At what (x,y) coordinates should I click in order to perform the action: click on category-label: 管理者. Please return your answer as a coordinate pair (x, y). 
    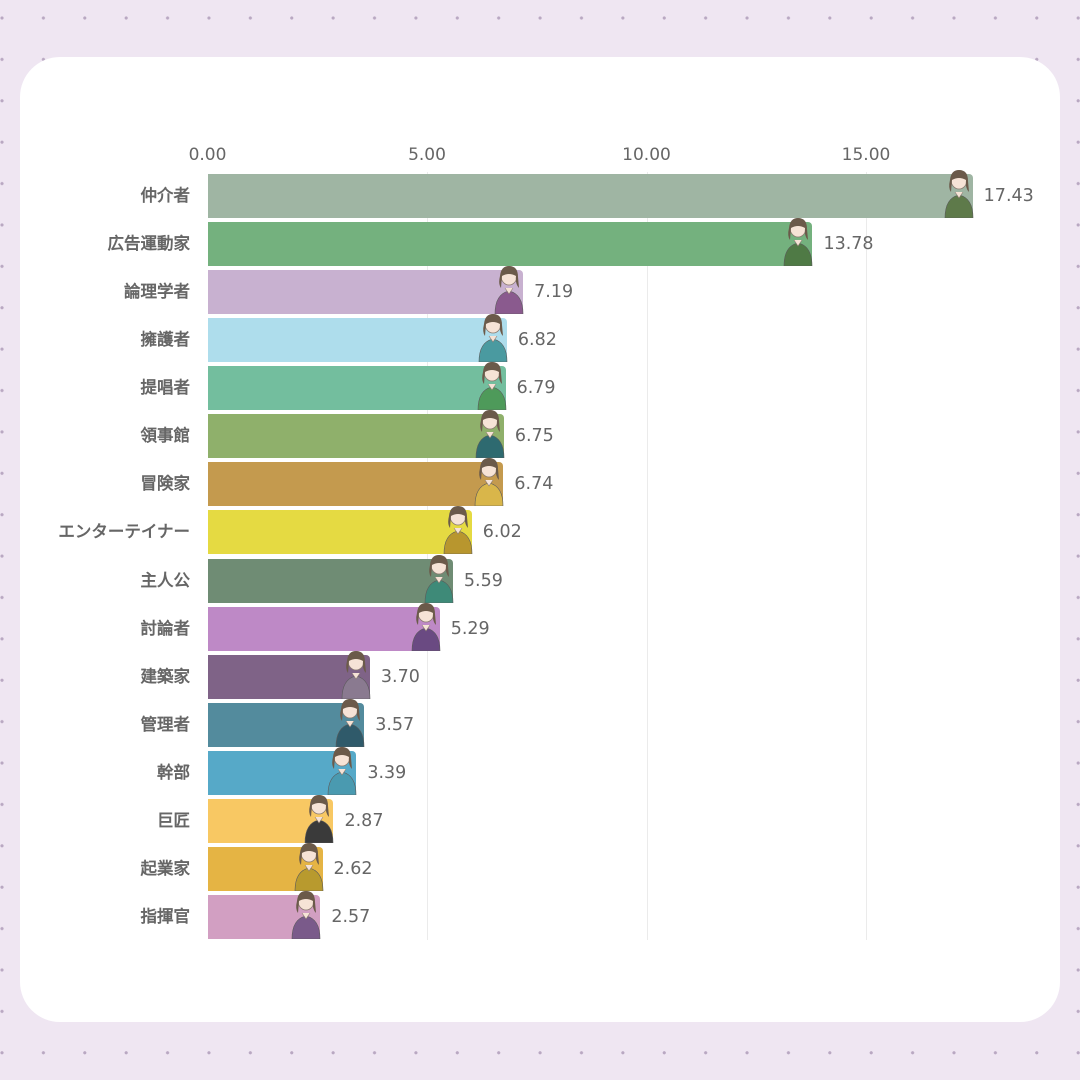
    Looking at the image, I should click on (165, 724).